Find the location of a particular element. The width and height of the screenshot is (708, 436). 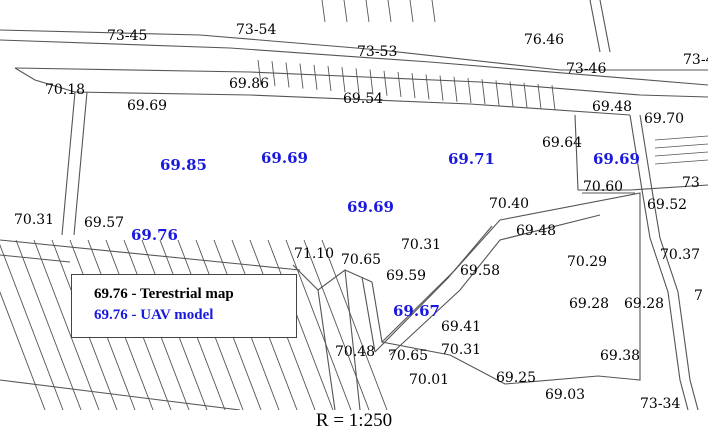

uav-elevation-label: 69.76 is located at coordinates (154, 235).